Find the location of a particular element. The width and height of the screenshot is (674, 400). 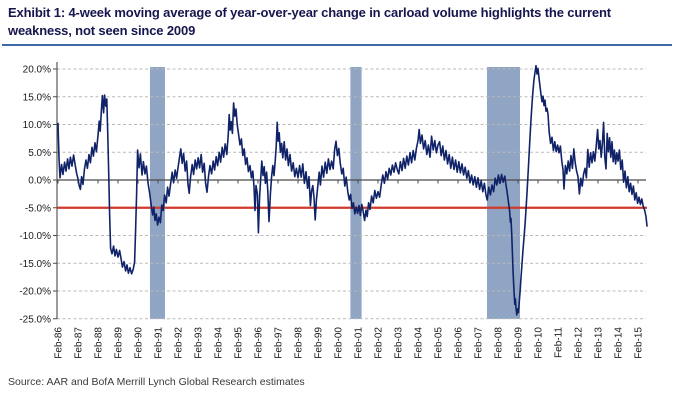

y-tick-label: -15.0% is located at coordinates (35, 264).